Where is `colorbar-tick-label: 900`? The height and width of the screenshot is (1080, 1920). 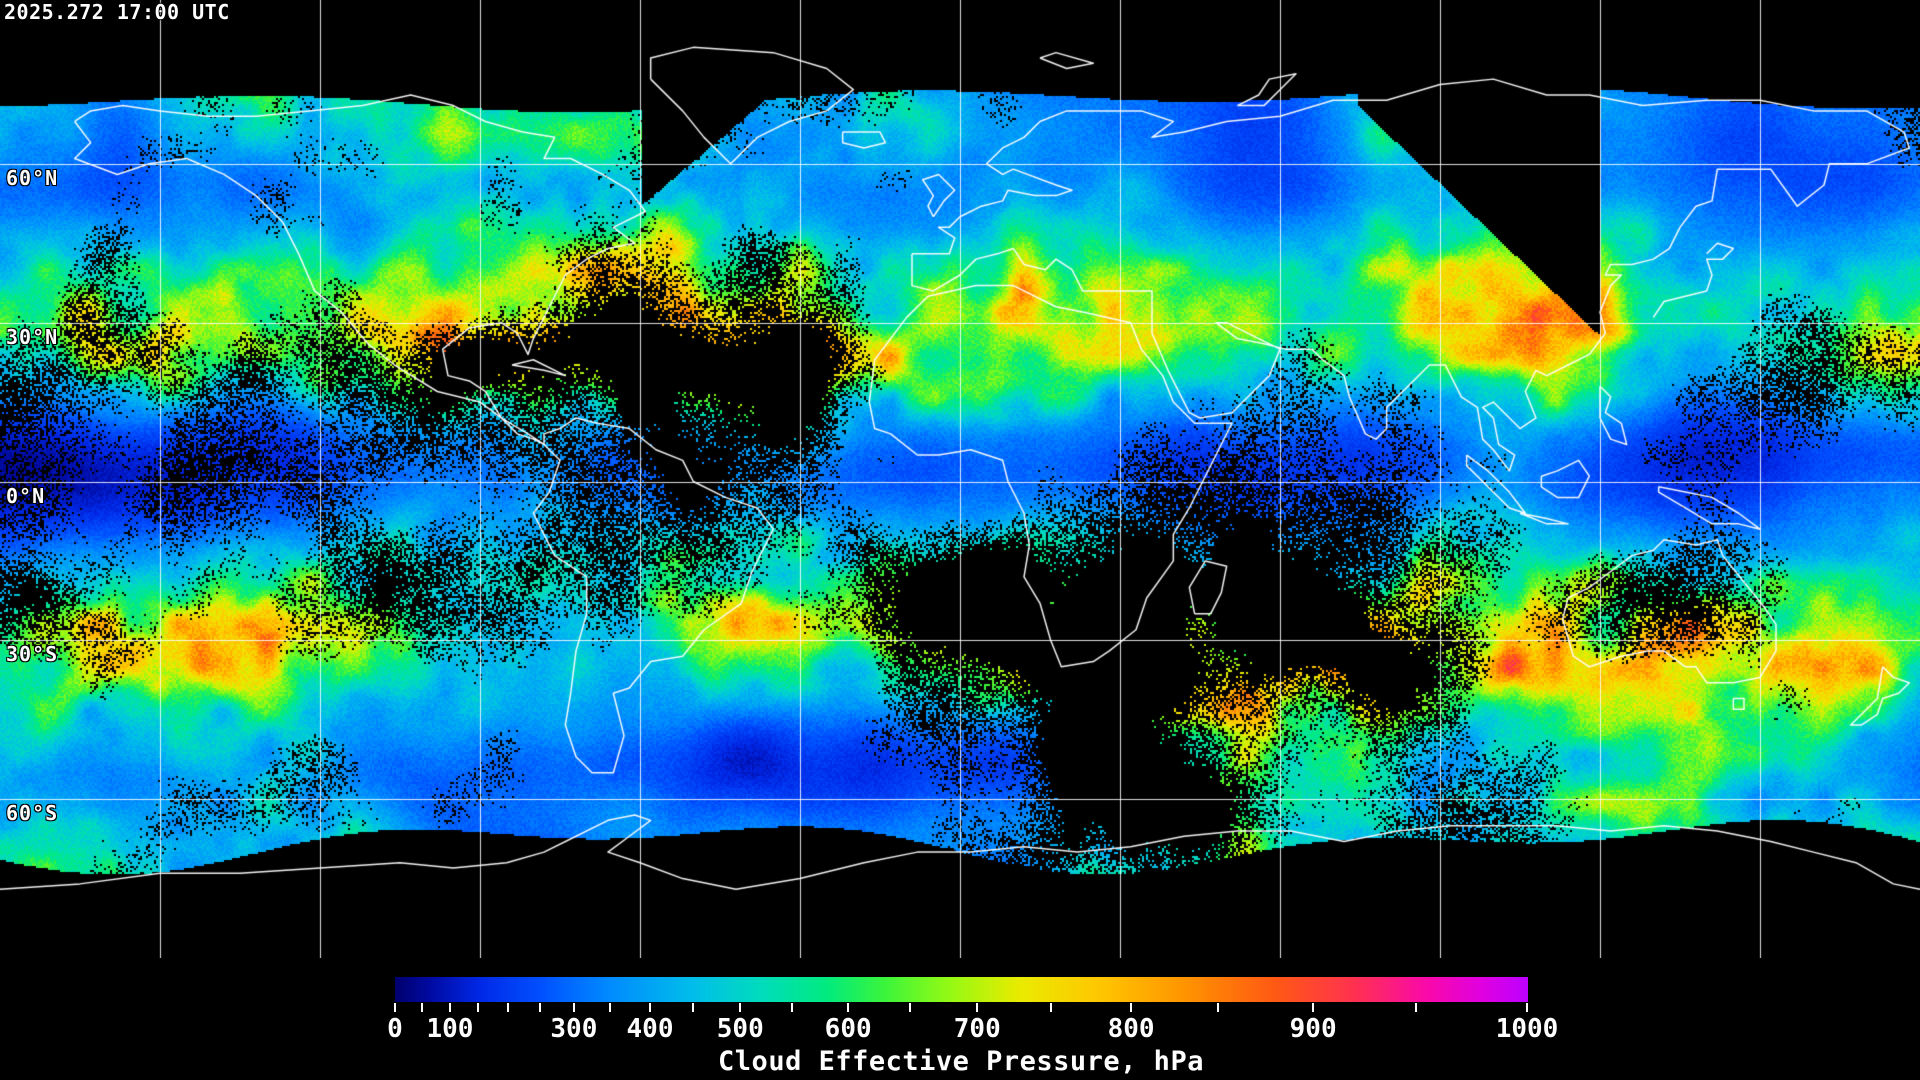 colorbar-tick-label: 900 is located at coordinates (1313, 1029).